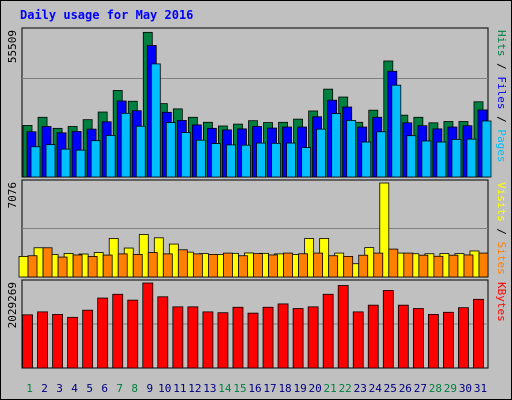 This screenshot has height=400, width=512. Describe the element at coordinates (106, 15) in the screenshot. I see `chart-title: Daily usage for May 2016` at that location.